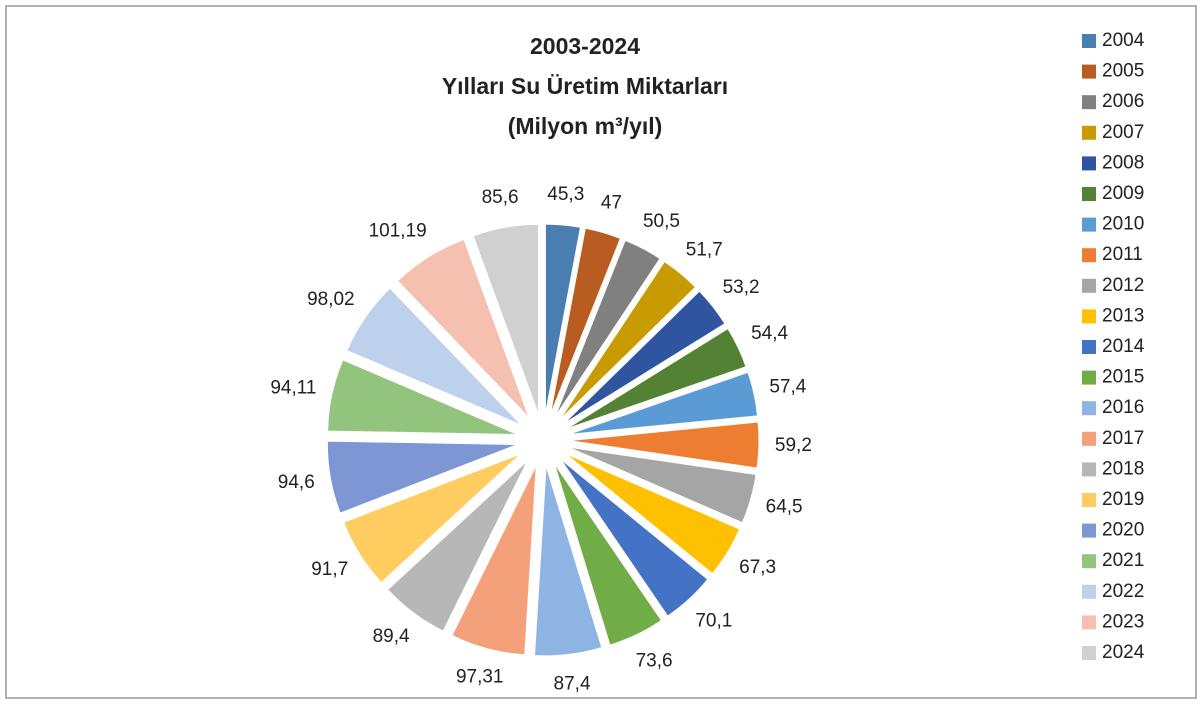 The image size is (1202, 709). What do you see at coordinates (741, 287) in the screenshot?
I see `data-label: 53,2` at bounding box center [741, 287].